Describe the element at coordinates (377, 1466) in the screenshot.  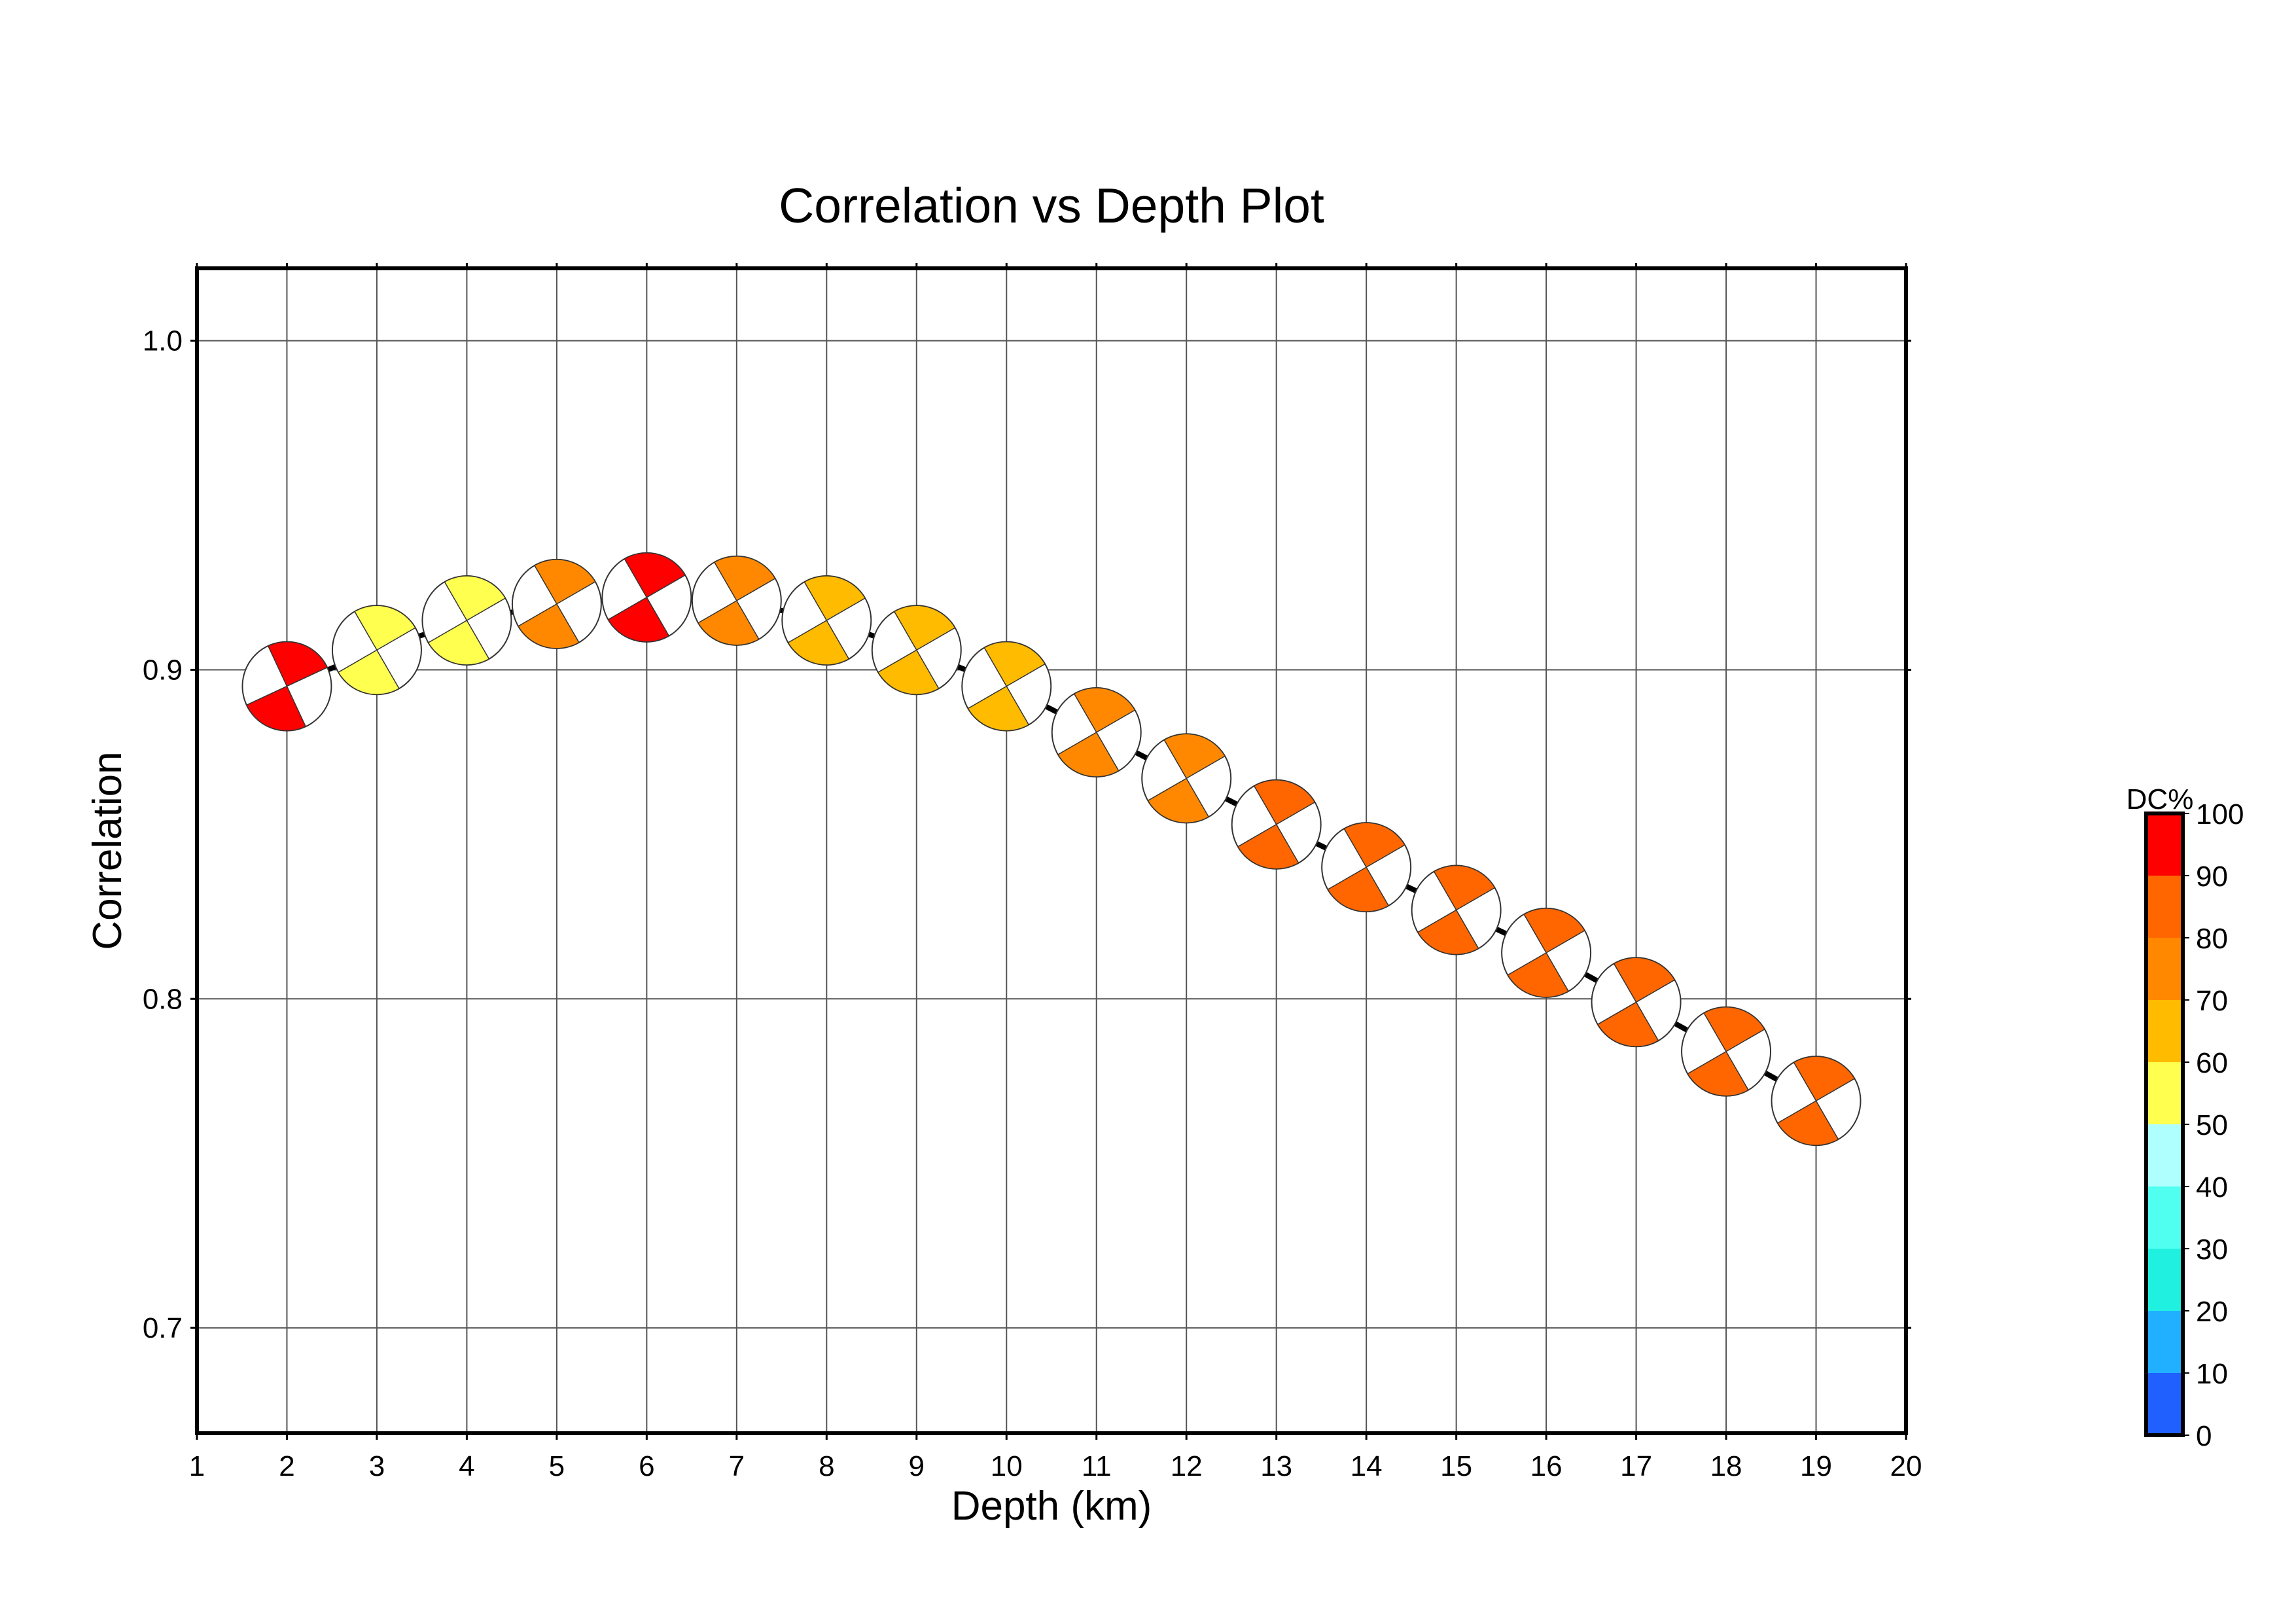
I see `x-tick-label: 3` at that location.